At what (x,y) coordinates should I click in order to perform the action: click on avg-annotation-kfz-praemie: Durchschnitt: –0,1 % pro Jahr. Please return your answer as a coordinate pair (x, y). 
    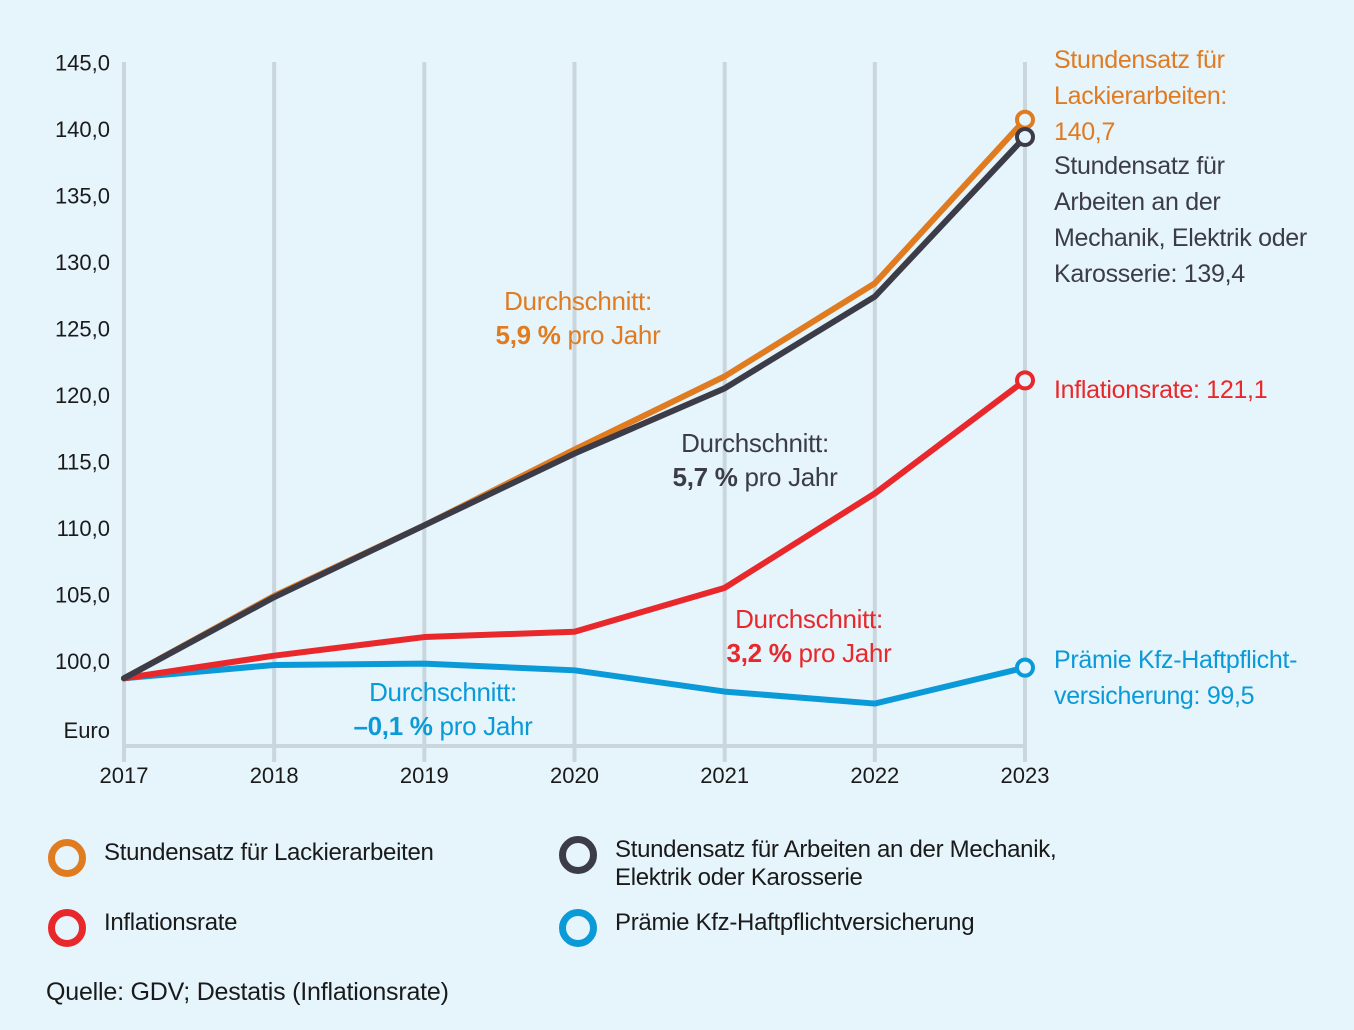
    Looking at the image, I should click on (442, 709).